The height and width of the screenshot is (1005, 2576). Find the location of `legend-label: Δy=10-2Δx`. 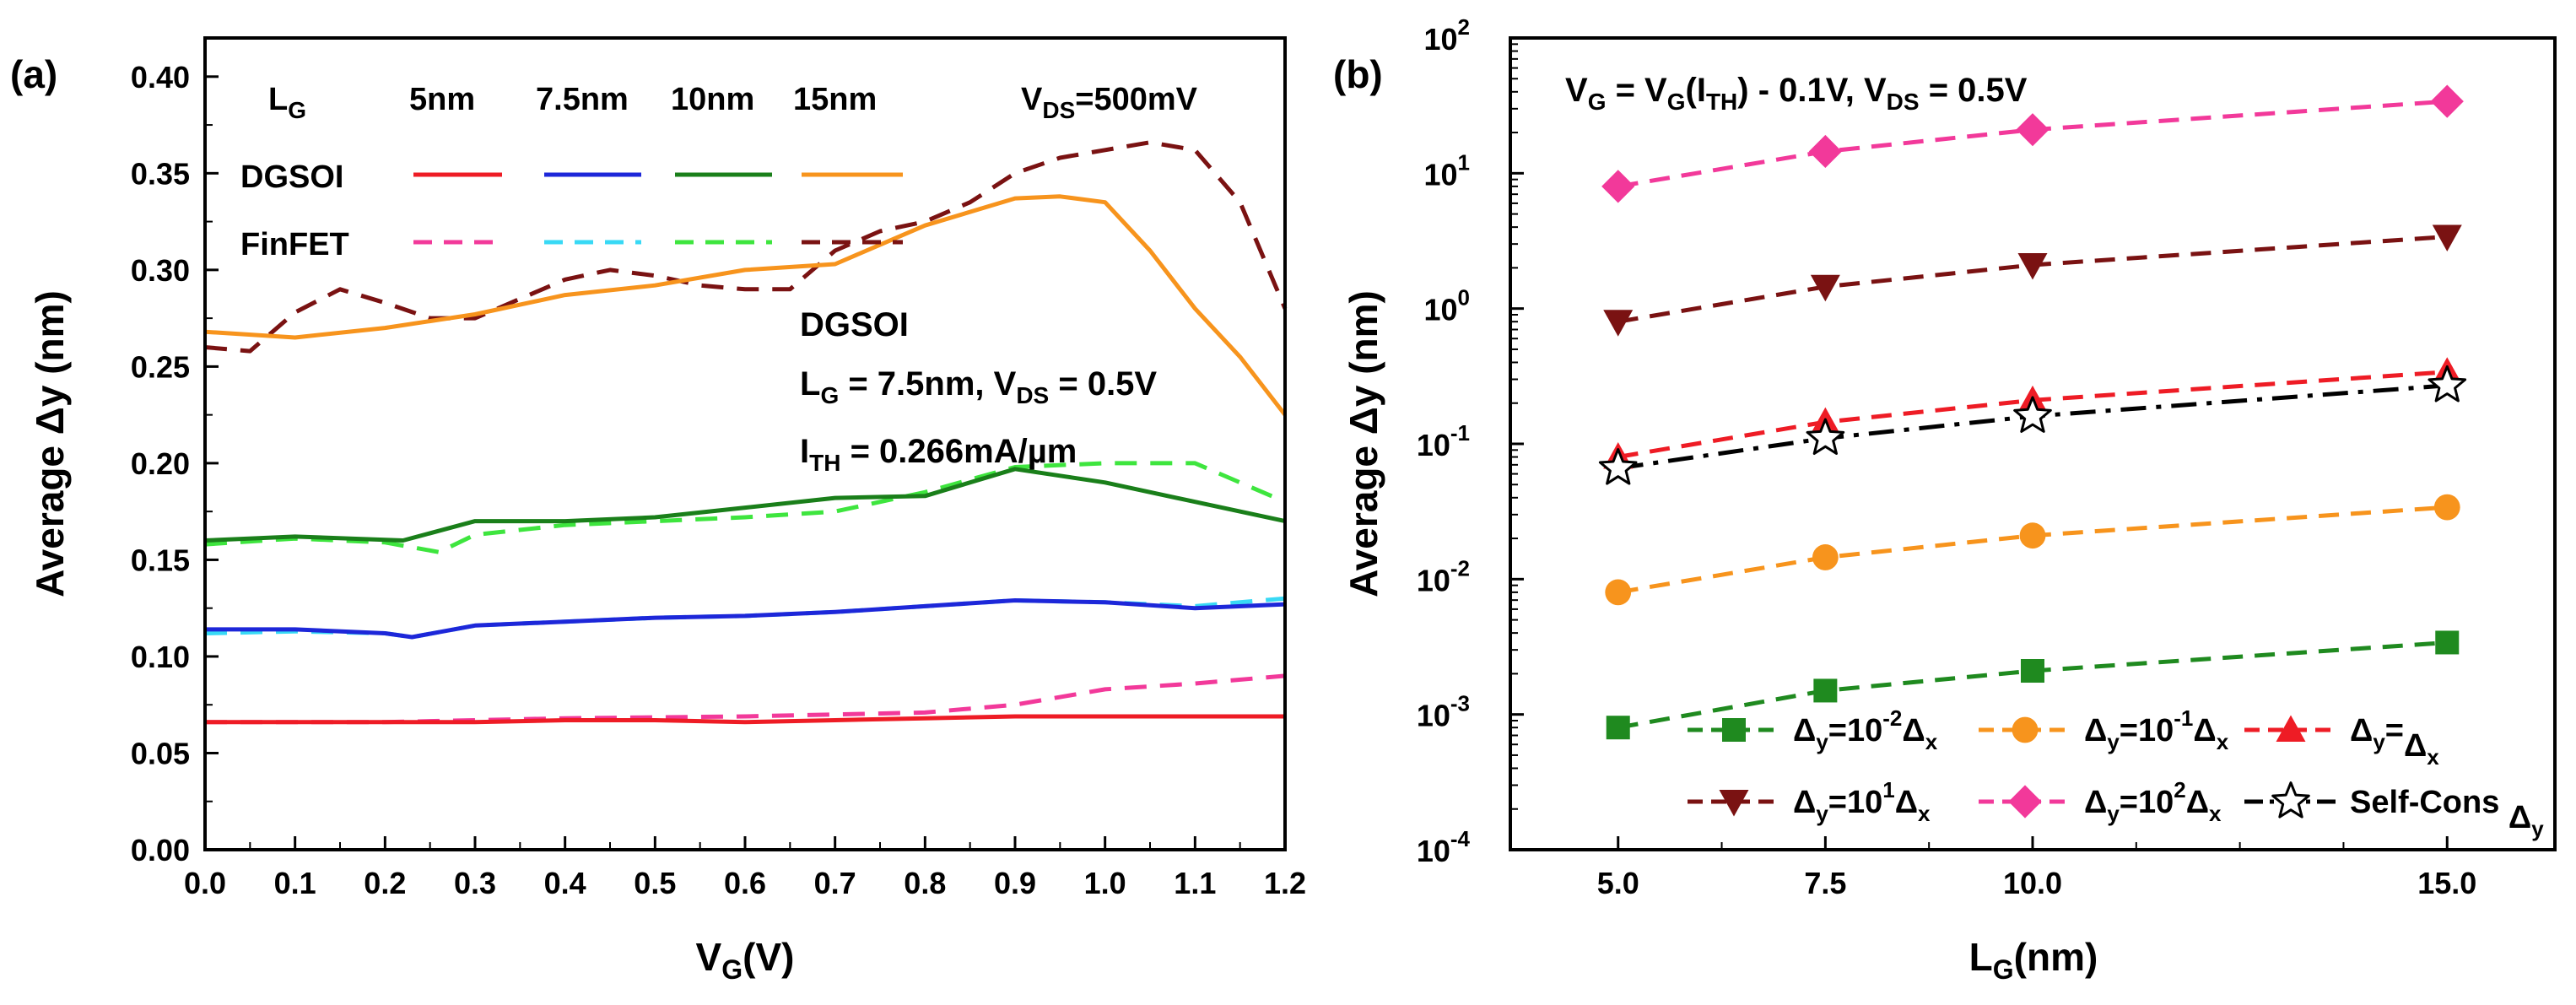

legend-label: Δy=10-2Δx is located at coordinates (1865, 729).